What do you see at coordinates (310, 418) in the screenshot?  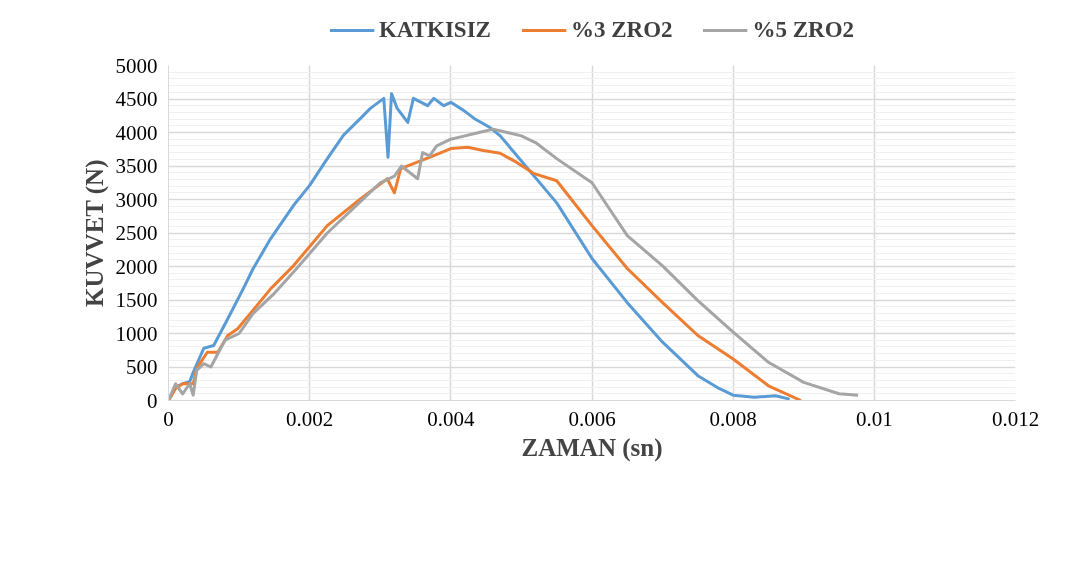 I see `x-tick-label: 0.002` at bounding box center [310, 418].